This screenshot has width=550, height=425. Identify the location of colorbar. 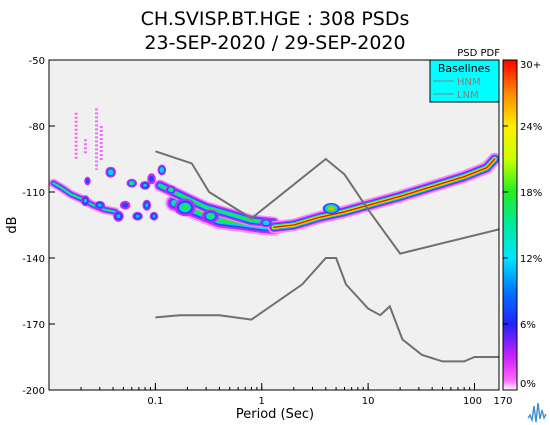
(510, 225).